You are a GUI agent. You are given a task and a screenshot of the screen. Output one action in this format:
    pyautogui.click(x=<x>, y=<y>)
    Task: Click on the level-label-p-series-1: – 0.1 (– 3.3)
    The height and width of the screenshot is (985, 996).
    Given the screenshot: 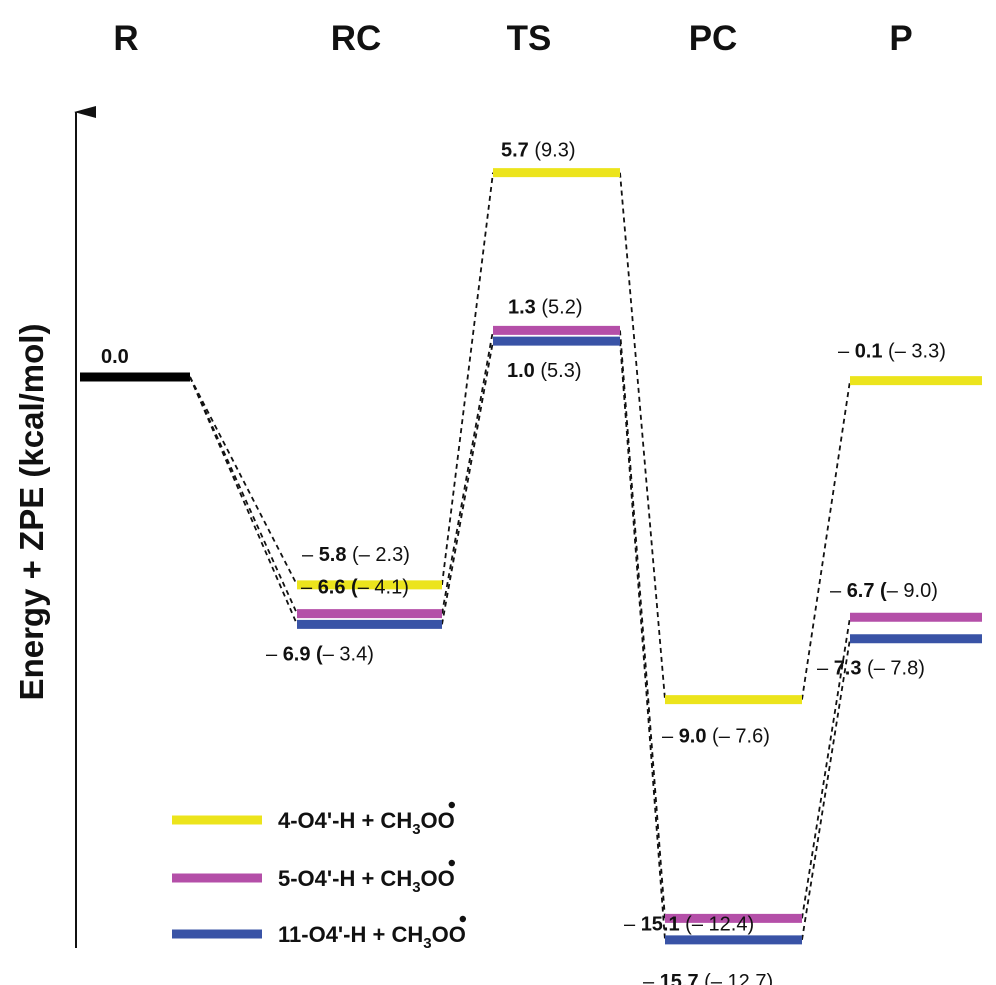 What is the action you would take?
    pyautogui.click(x=892, y=352)
    